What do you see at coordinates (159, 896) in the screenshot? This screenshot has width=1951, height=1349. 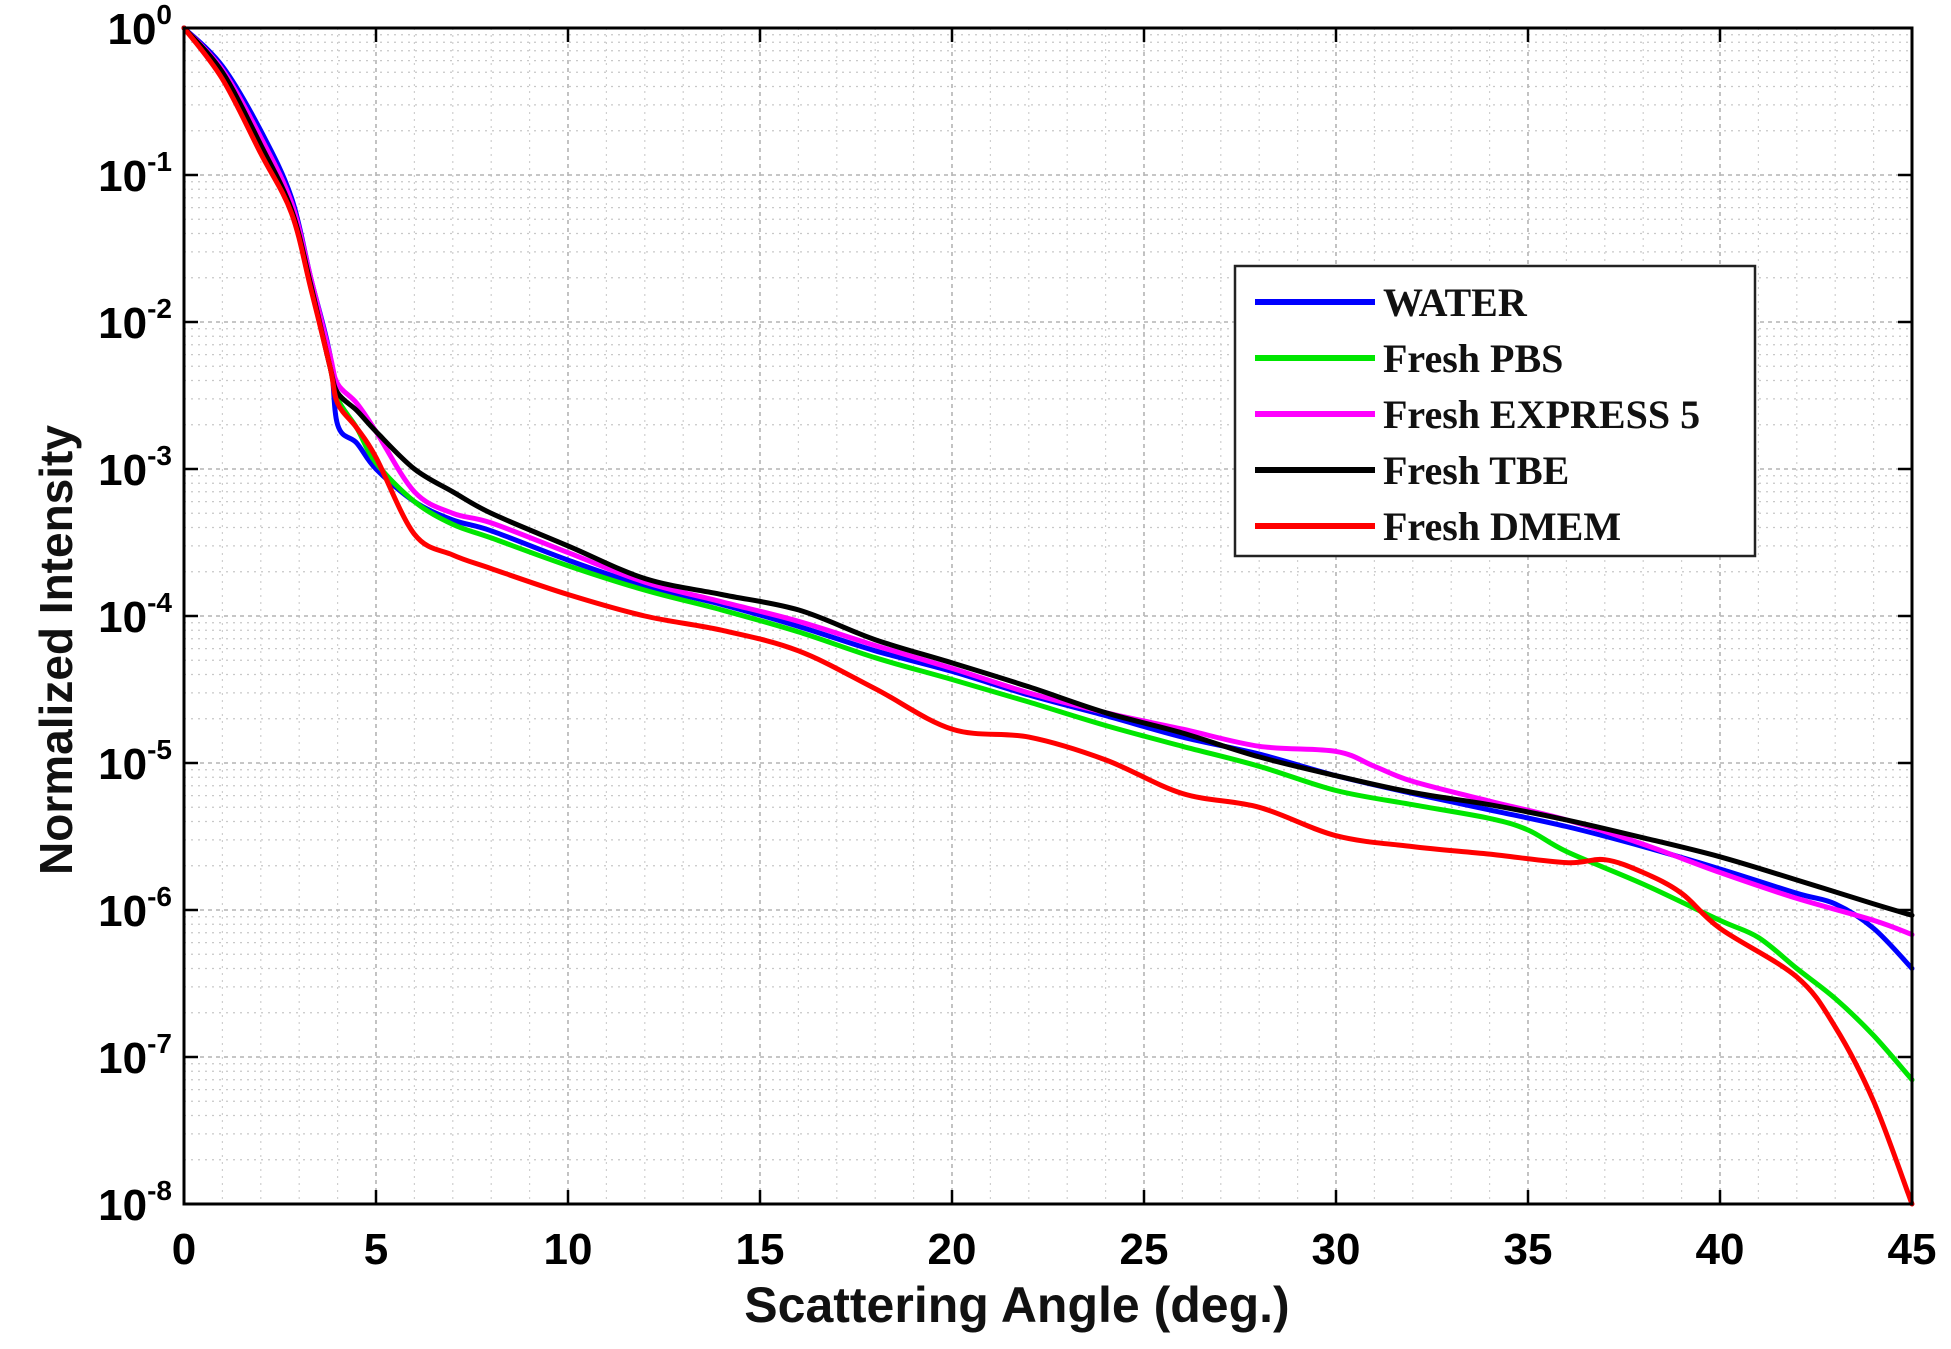 I see `y-tick-exponent: -6` at bounding box center [159, 896].